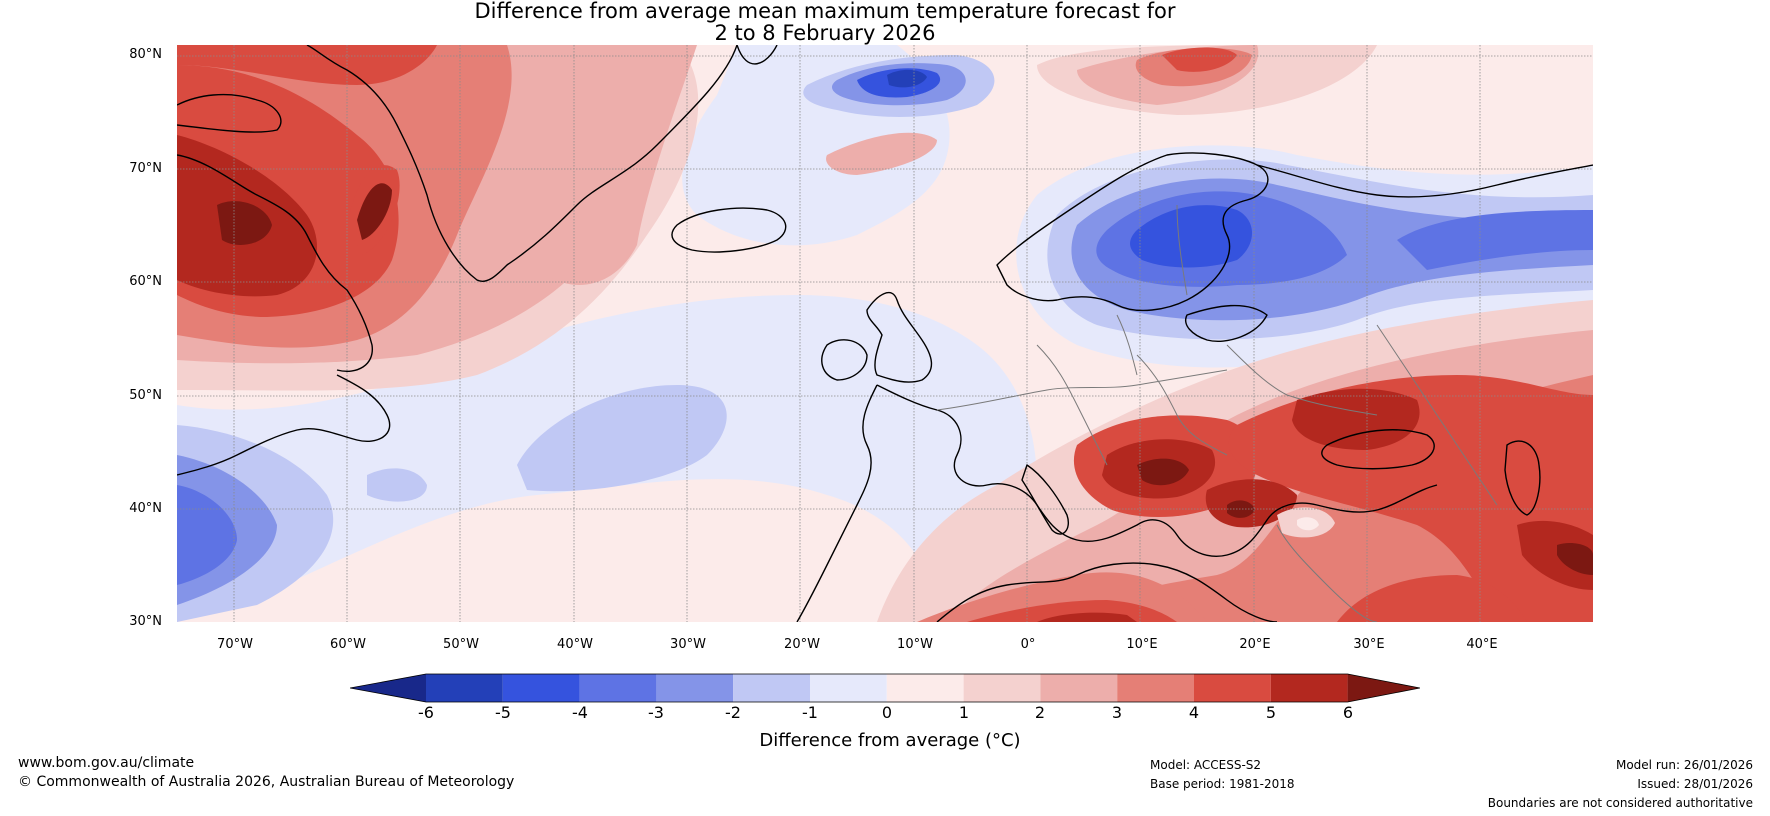 This screenshot has width=1770, height=816. Describe the element at coordinates (1378, 449) in the screenshot. I see `coast-black-sea` at that location.